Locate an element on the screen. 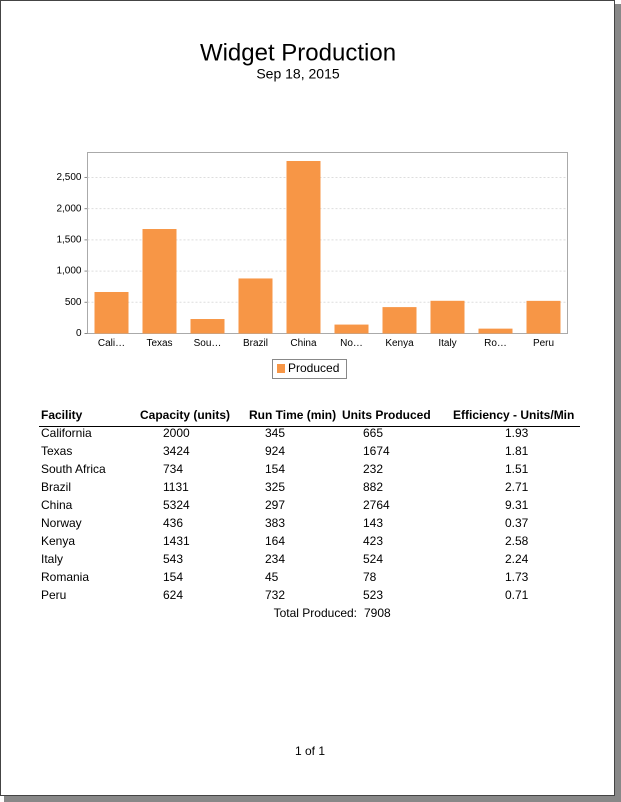  table-cell: 232 is located at coordinates (373, 469).